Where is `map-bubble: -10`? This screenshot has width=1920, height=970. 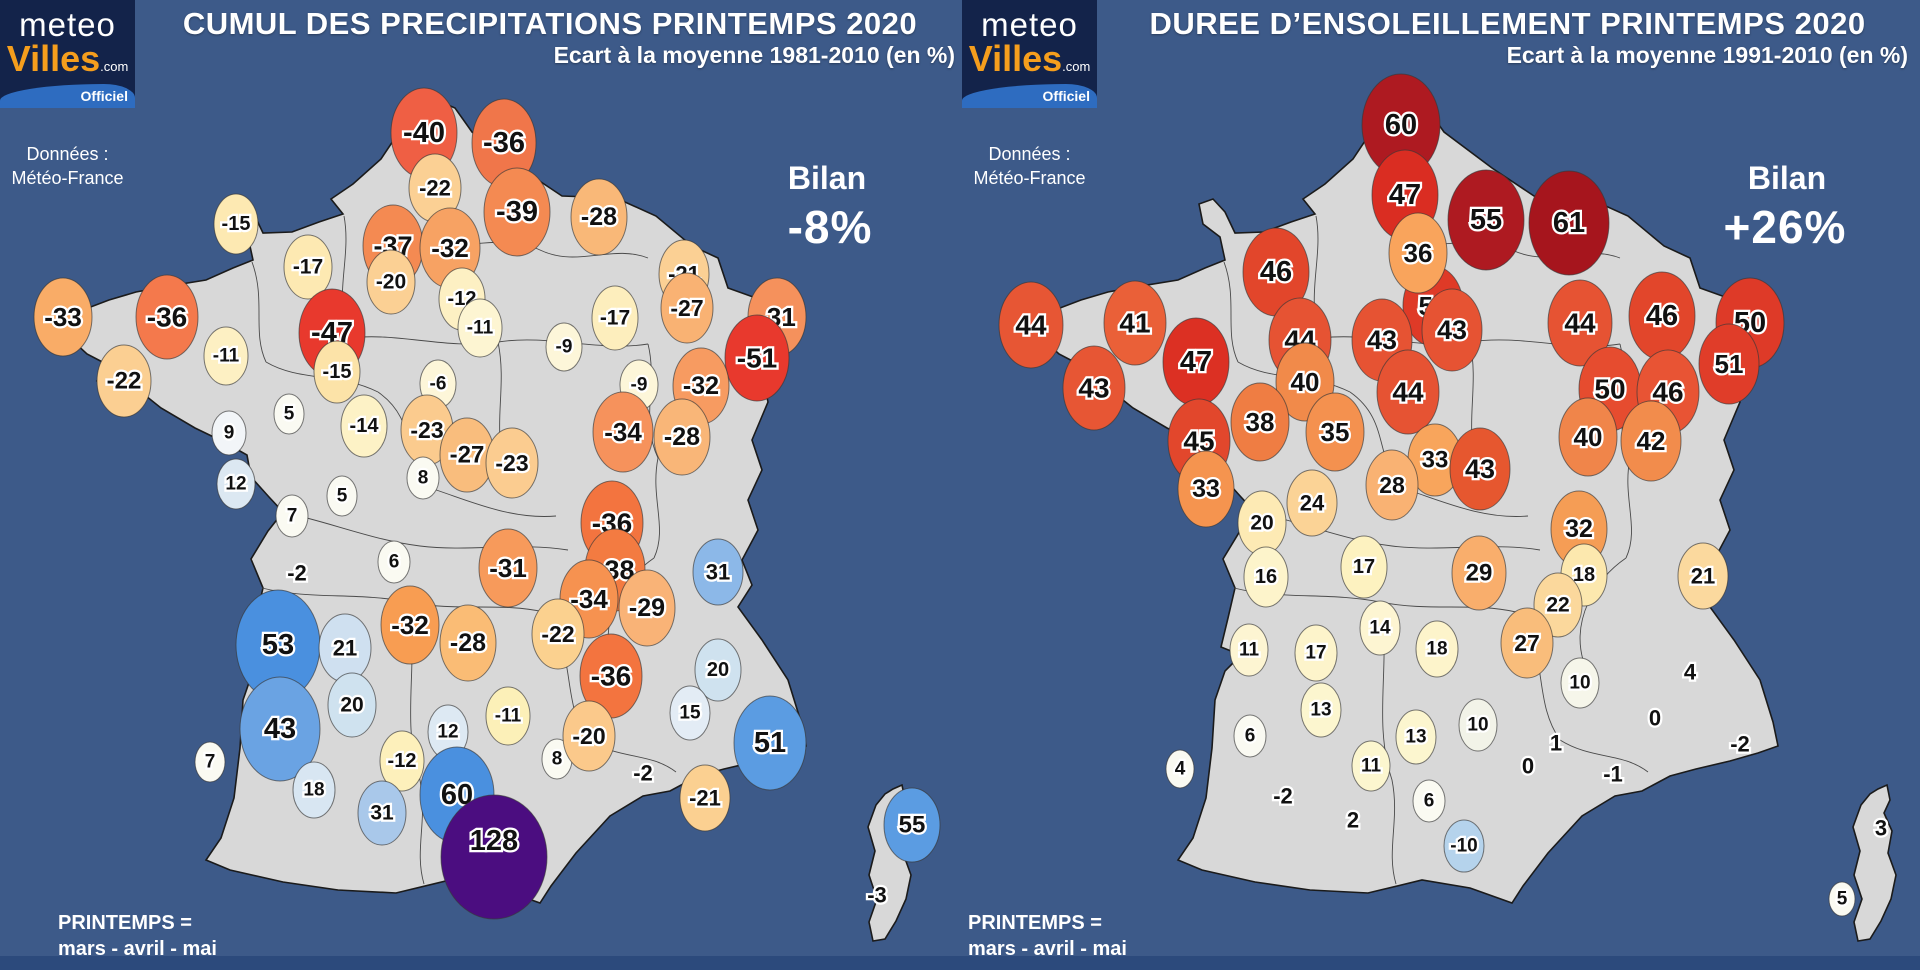 map-bubble: -10 is located at coordinates (1464, 846).